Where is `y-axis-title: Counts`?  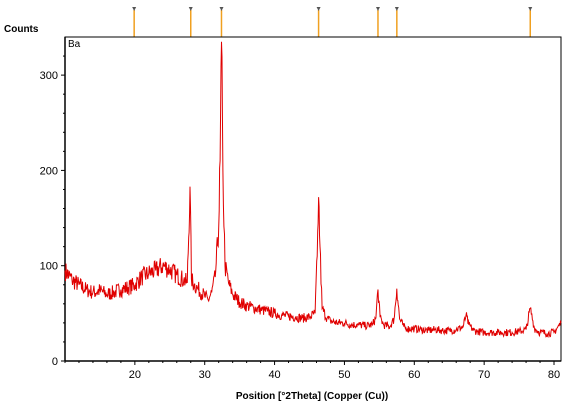 y-axis-title: Counts is located at coordinates (21, 29).